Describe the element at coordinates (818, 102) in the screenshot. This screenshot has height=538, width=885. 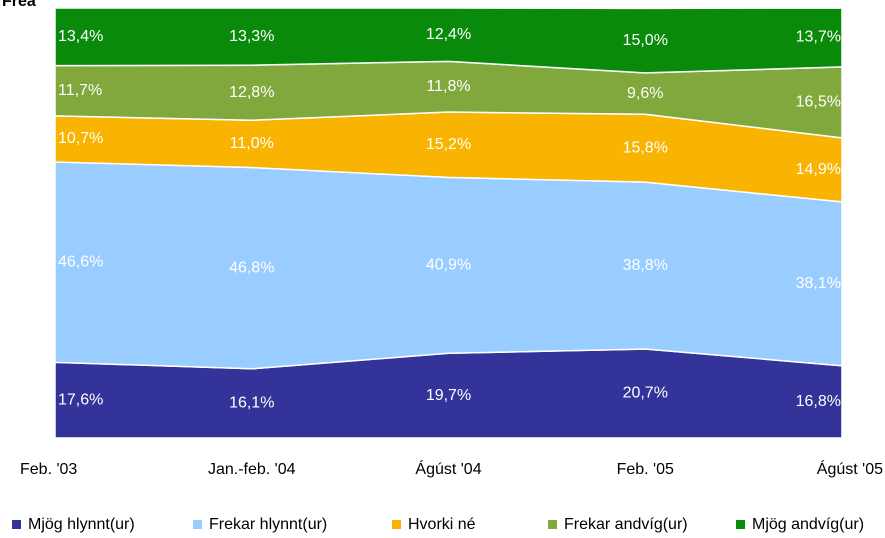
I see `data-label: 16,5%` at that location.